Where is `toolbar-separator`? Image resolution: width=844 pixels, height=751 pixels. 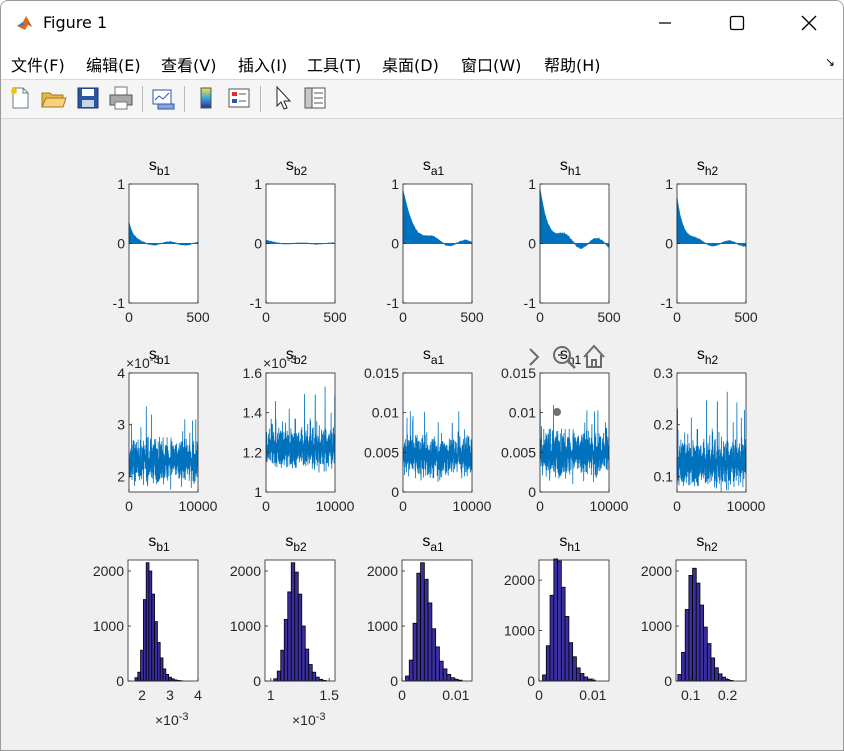 toolbar-separator is located at coordinates (184, 99).